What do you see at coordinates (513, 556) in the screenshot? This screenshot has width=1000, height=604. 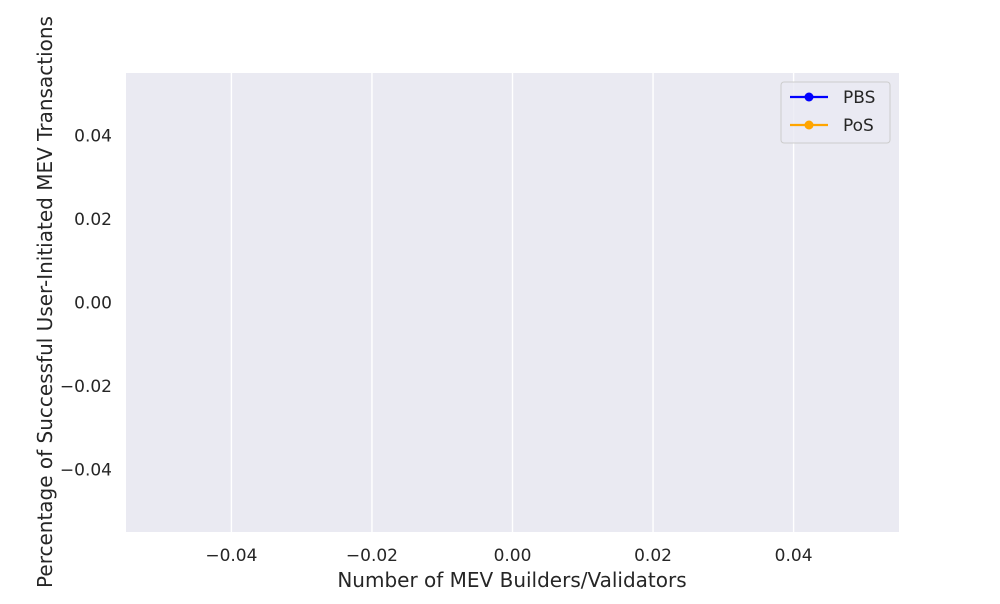 I see `x-tick-label: 0.00` at bounding box center [513, 556].